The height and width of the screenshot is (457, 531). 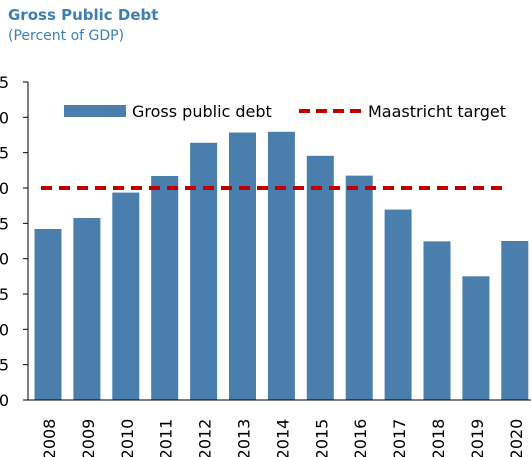 I want to click on bar-2015, so click(x=320, y=277).